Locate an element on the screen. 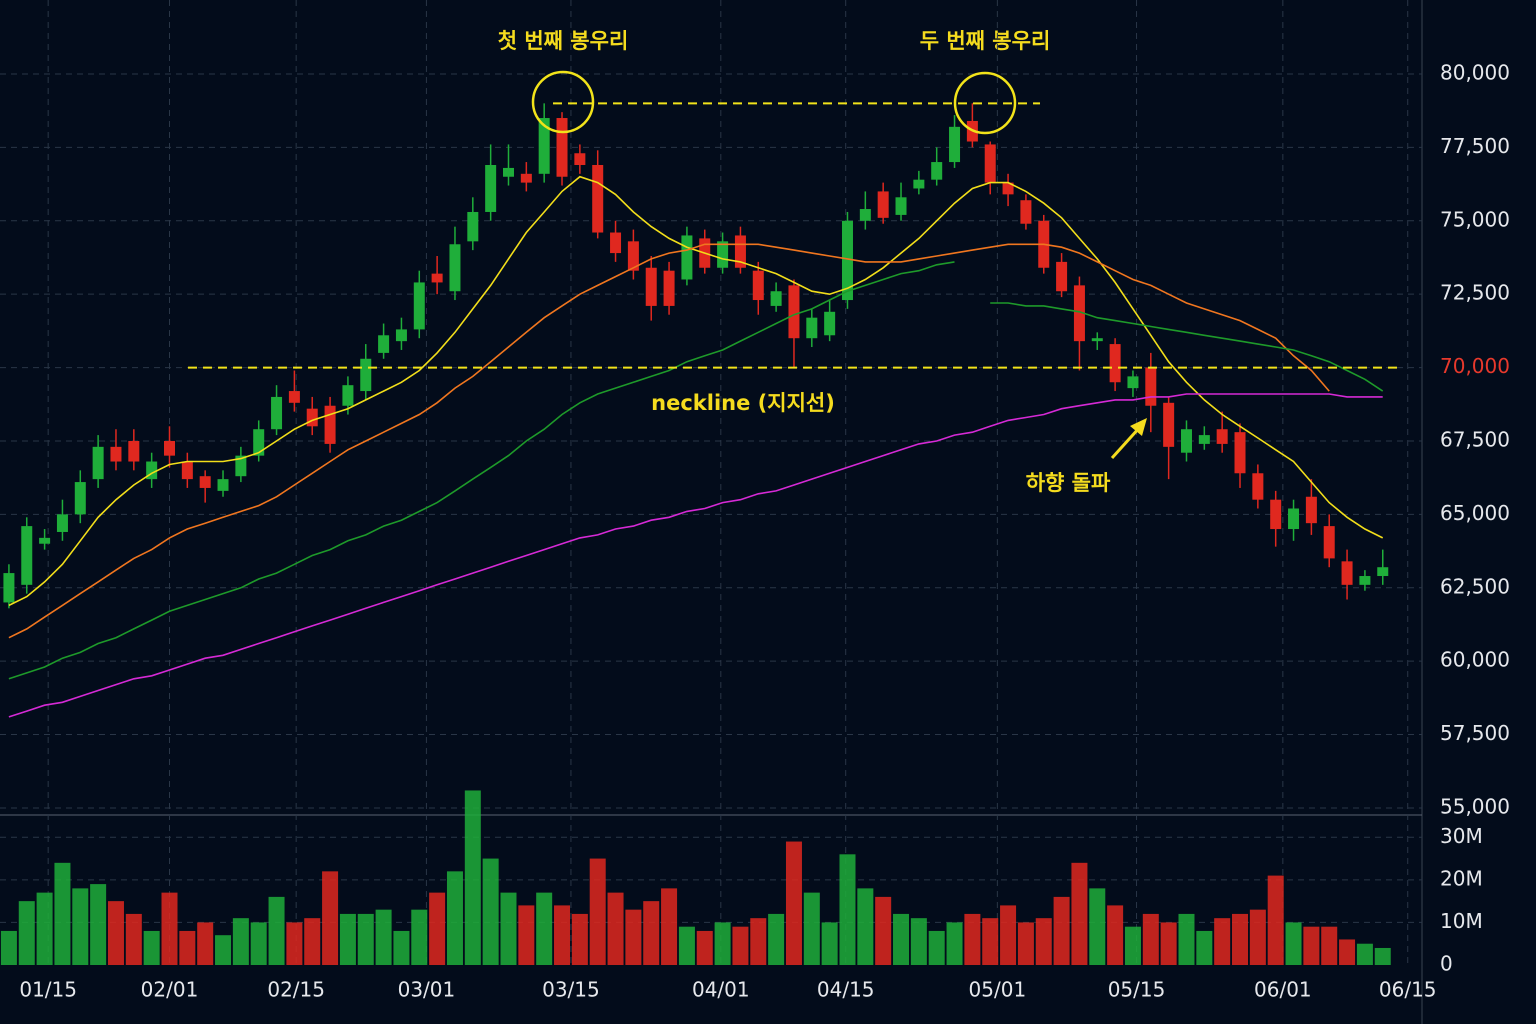 The width and height of the screenshot is (1536, 1024). breakout-label: 하향 돌파 is located at coordinates (1068, 483).